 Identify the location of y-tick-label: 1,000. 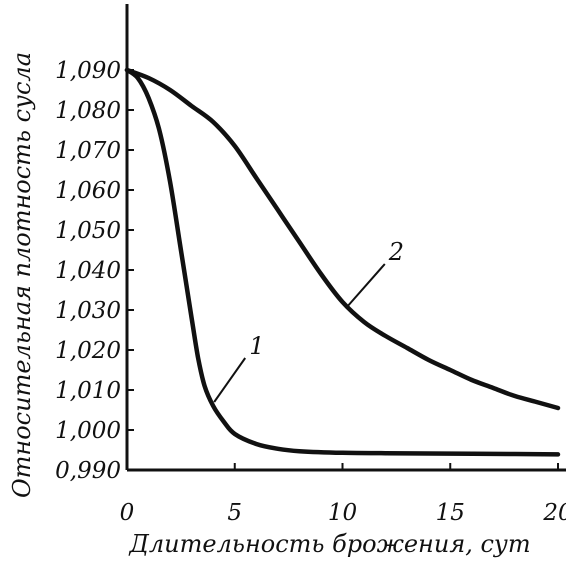
(88, 431).